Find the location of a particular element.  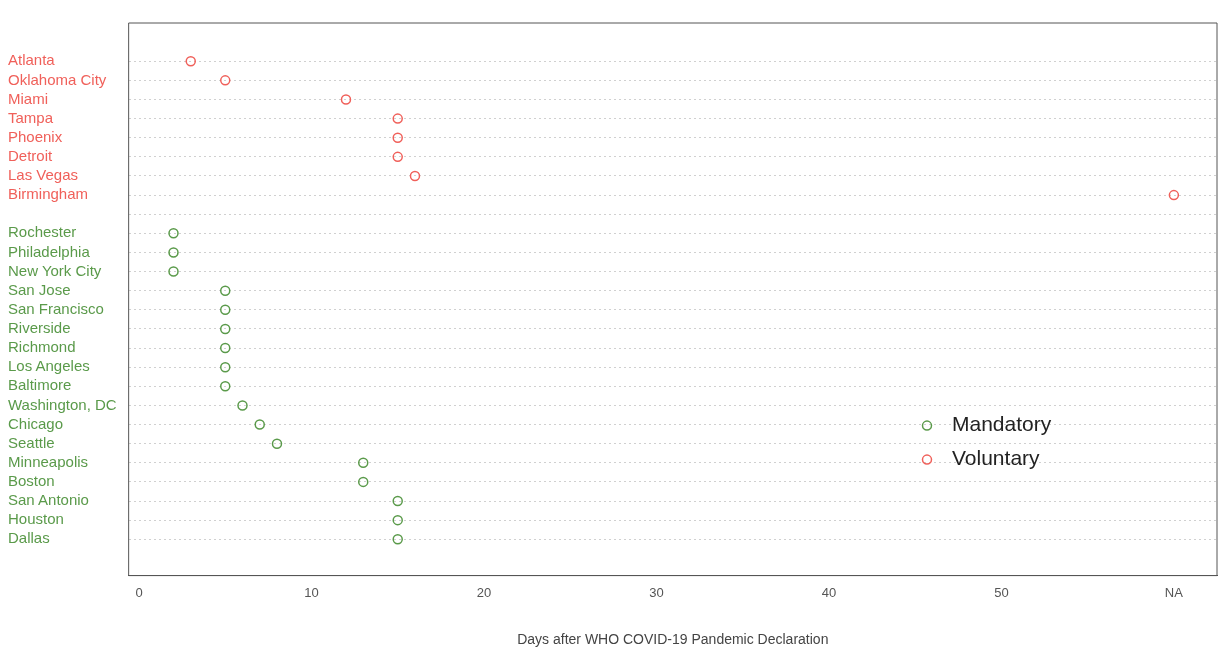

y-tick-label: Rochester is located at coordinates (42, 232).